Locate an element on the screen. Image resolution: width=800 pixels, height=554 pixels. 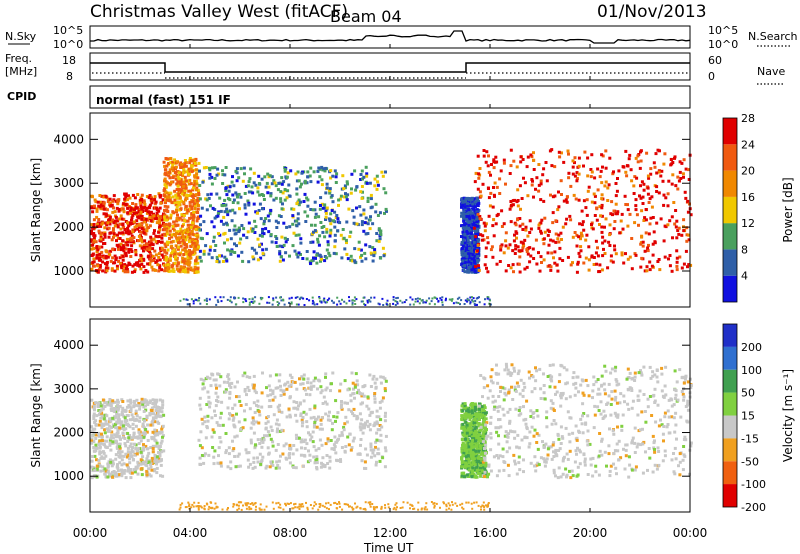
freq-panel is located at coordinates (390, 66).